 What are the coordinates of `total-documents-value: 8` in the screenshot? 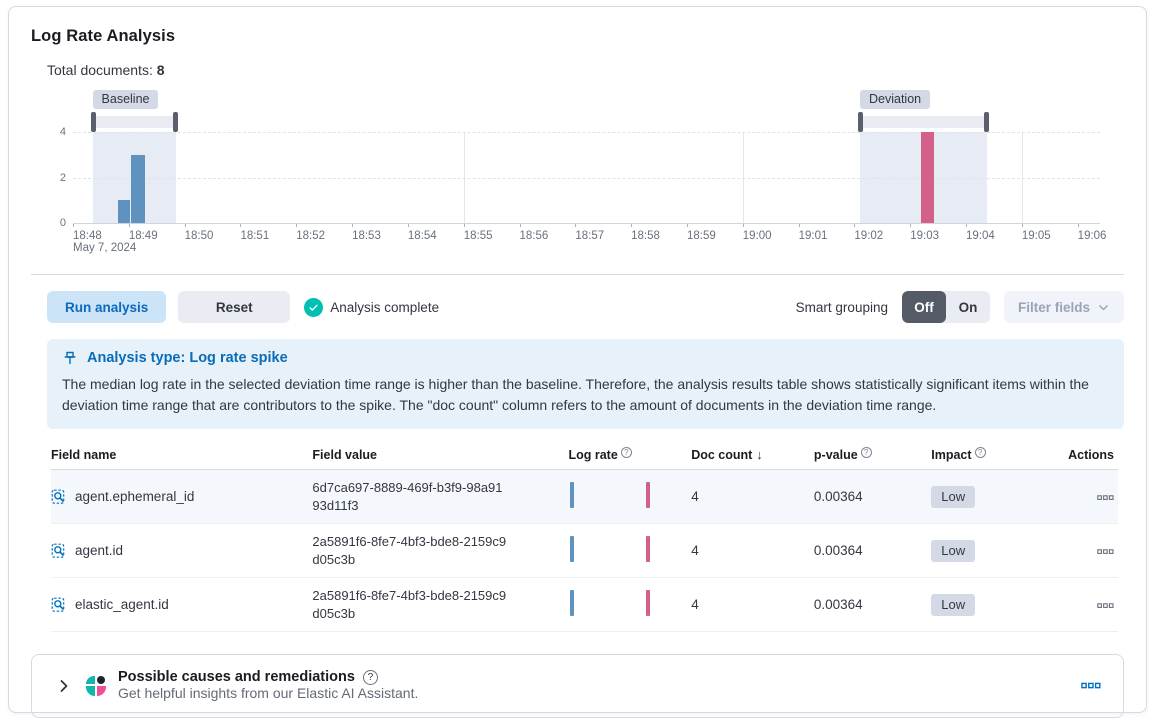 It's located at (160, 70).